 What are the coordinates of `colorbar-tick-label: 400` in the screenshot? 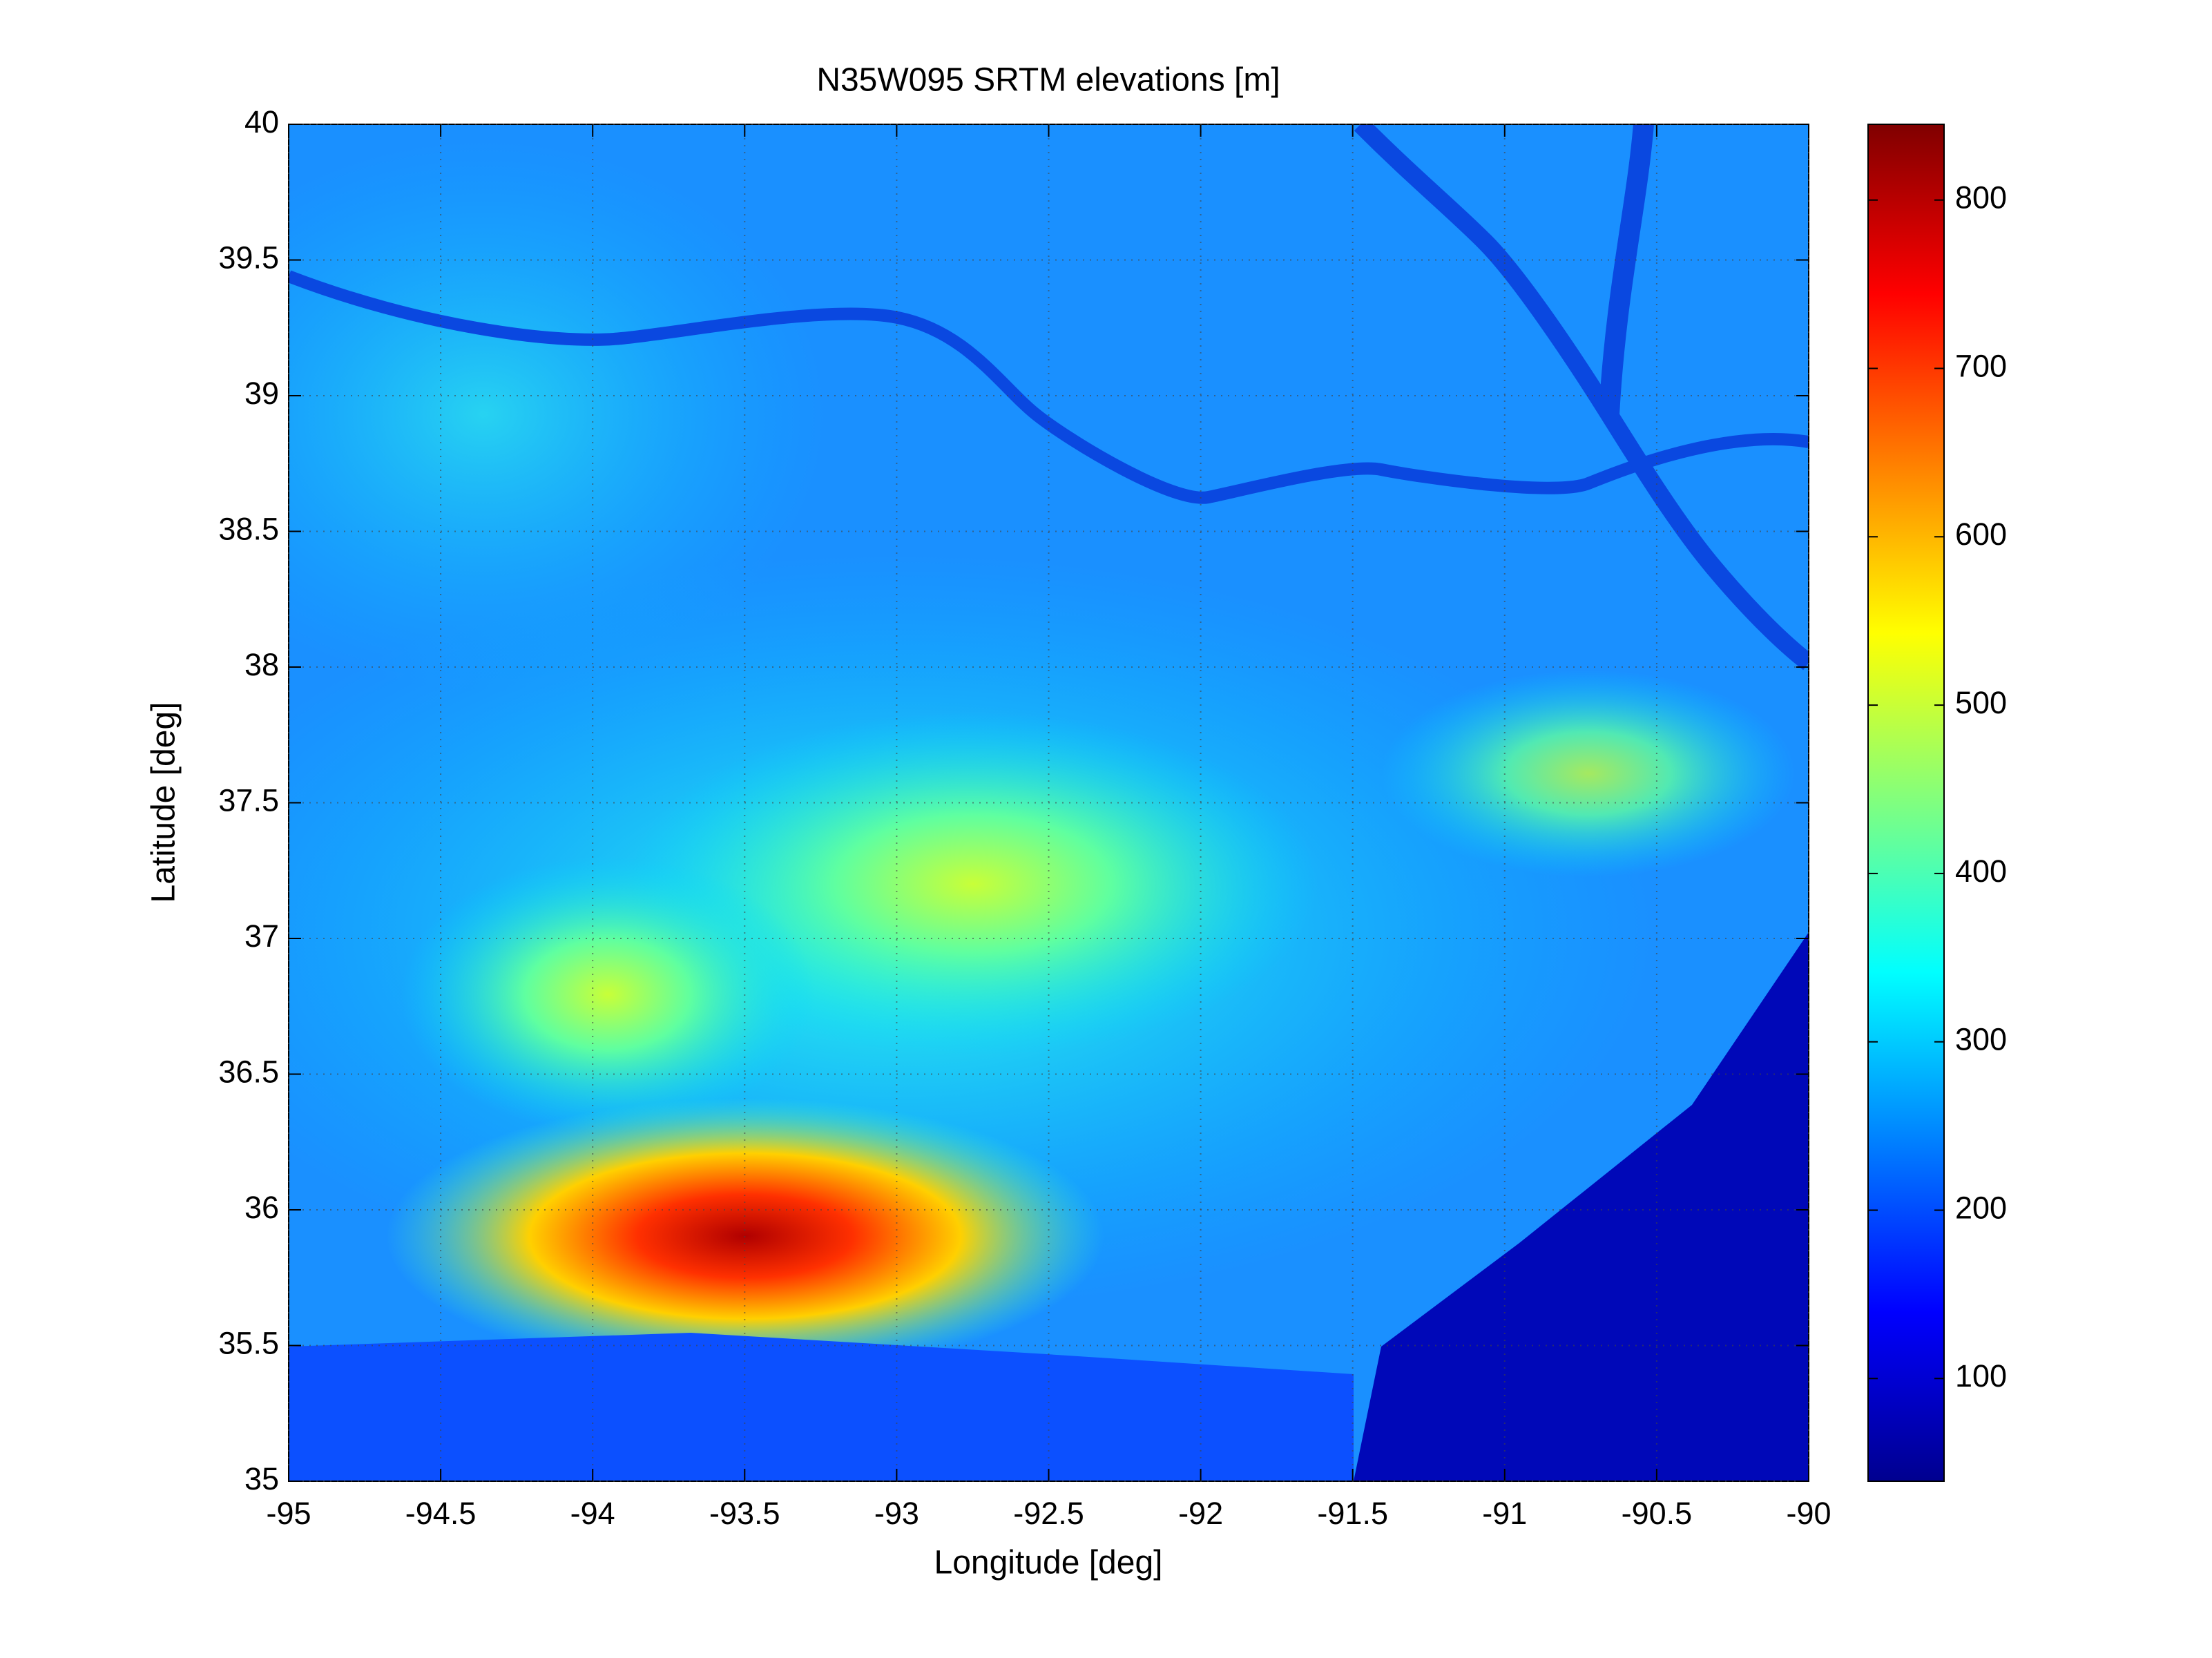 It's located at (1981, 871).